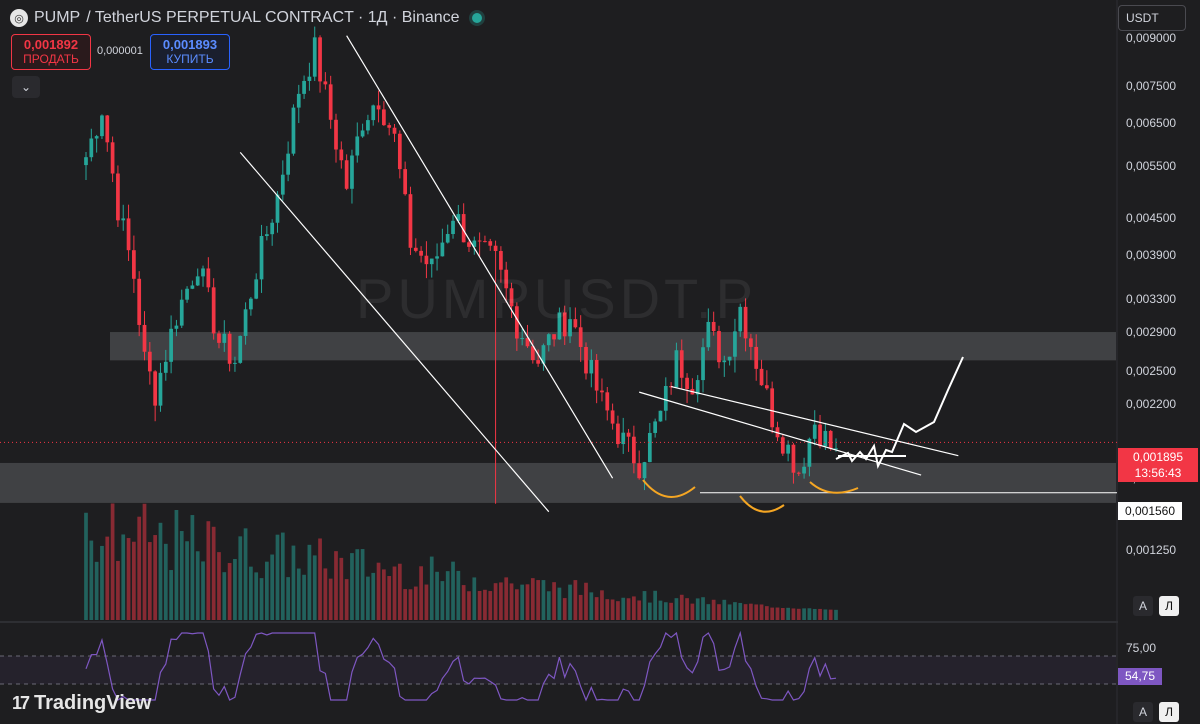 The width and height of the screenshot is (1200, 724). I want to click on sell-label: ПРОДАТЬ, so click(51, 59).